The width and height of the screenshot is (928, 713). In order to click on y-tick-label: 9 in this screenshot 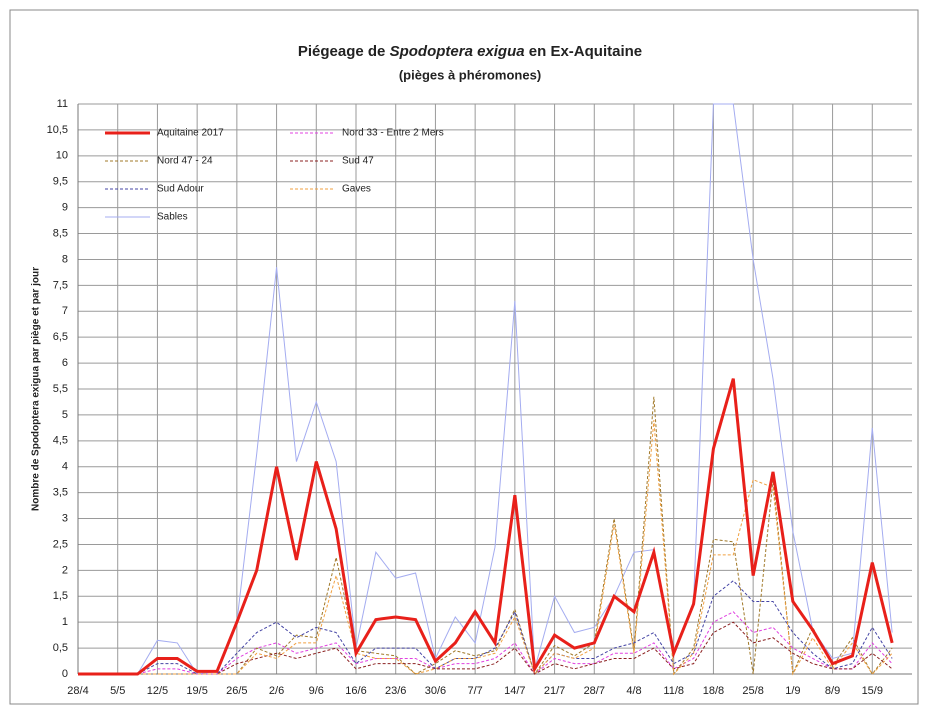, I will do `click(65, 208)`.